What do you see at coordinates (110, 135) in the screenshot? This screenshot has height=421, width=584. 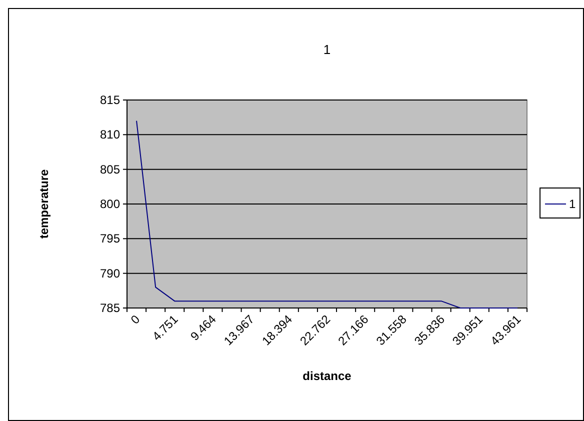 I see `y-tick-label: 810` at bounding box center [110, 135].